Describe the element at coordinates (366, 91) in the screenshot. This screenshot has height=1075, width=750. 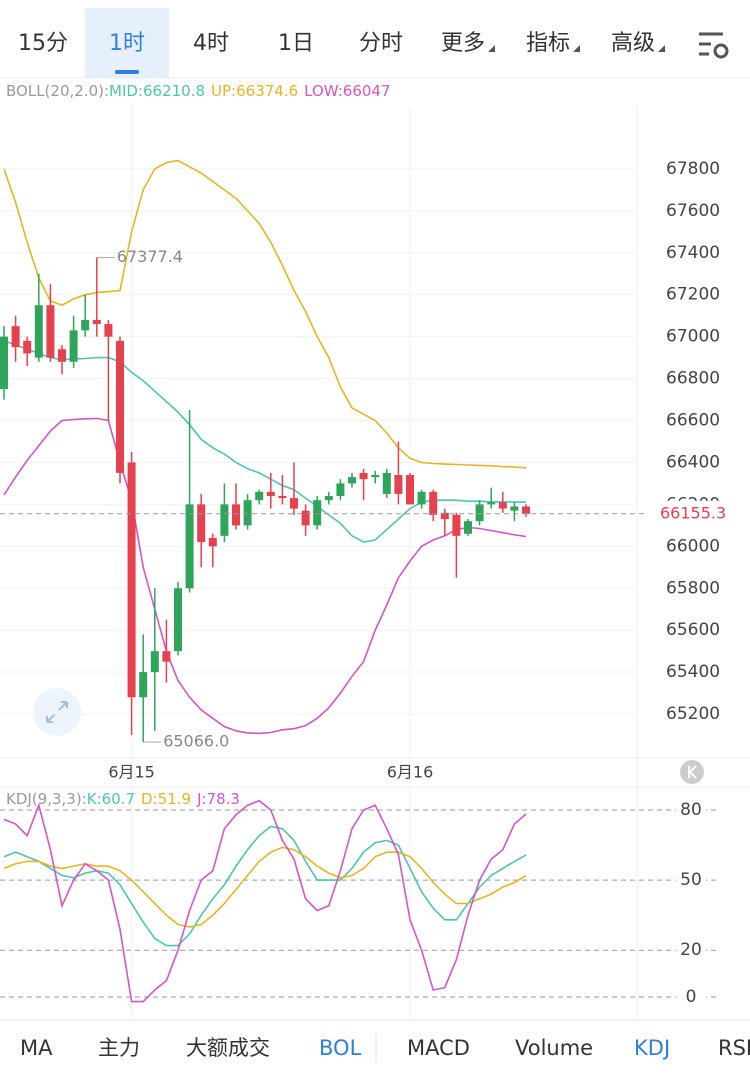
I see `legend-value: 66047` at that location.